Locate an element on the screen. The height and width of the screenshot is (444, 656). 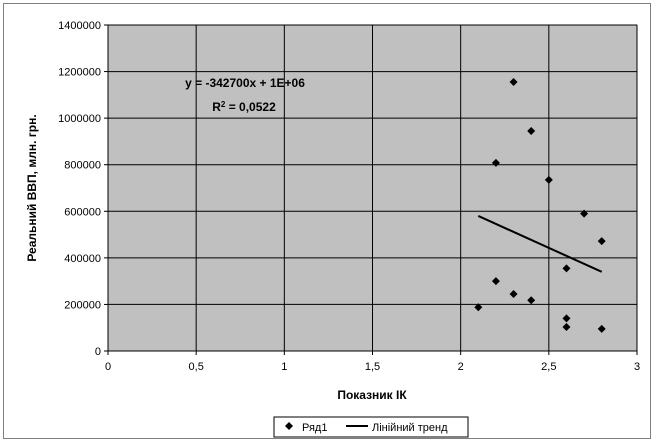
y-tick-label: 0 is located at coordinates (98, 352).